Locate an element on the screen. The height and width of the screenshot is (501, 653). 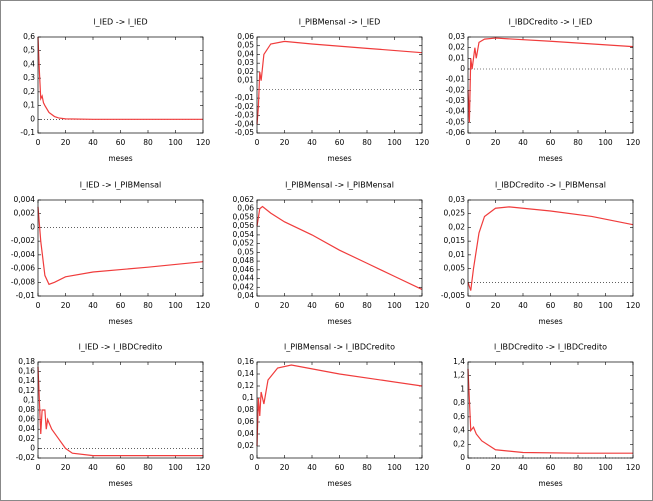
y-tick-label: 0,04 is located at coordinates (245, 53).